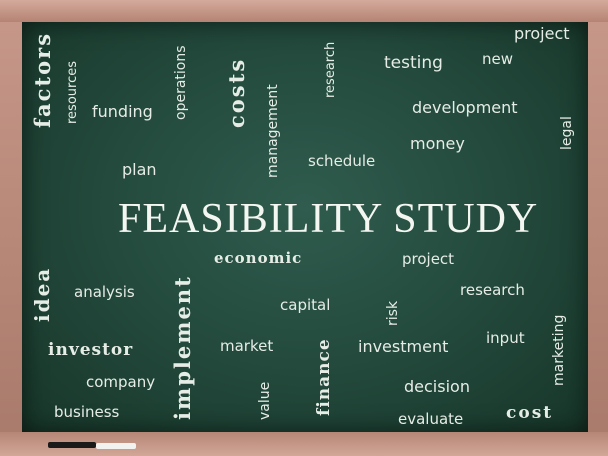 The width and height of the screenshot is (608, 456). What do you see at coordinates (122, 111) in the screenshot?
I see `word-funding: funding` at bounding box center [122, 111].